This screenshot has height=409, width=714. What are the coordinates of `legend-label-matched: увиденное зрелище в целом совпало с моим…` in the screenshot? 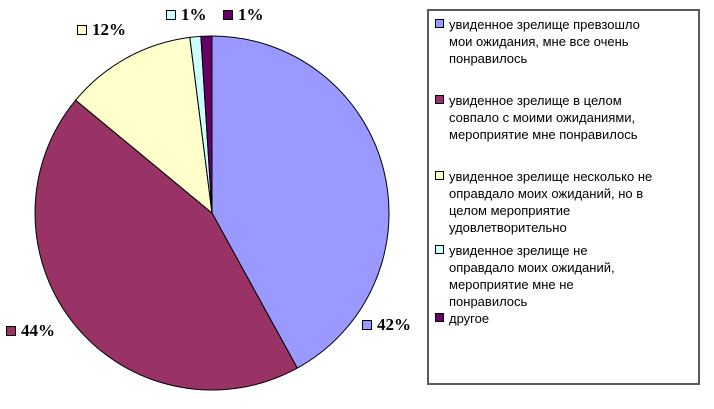 It's located at (543, 117).